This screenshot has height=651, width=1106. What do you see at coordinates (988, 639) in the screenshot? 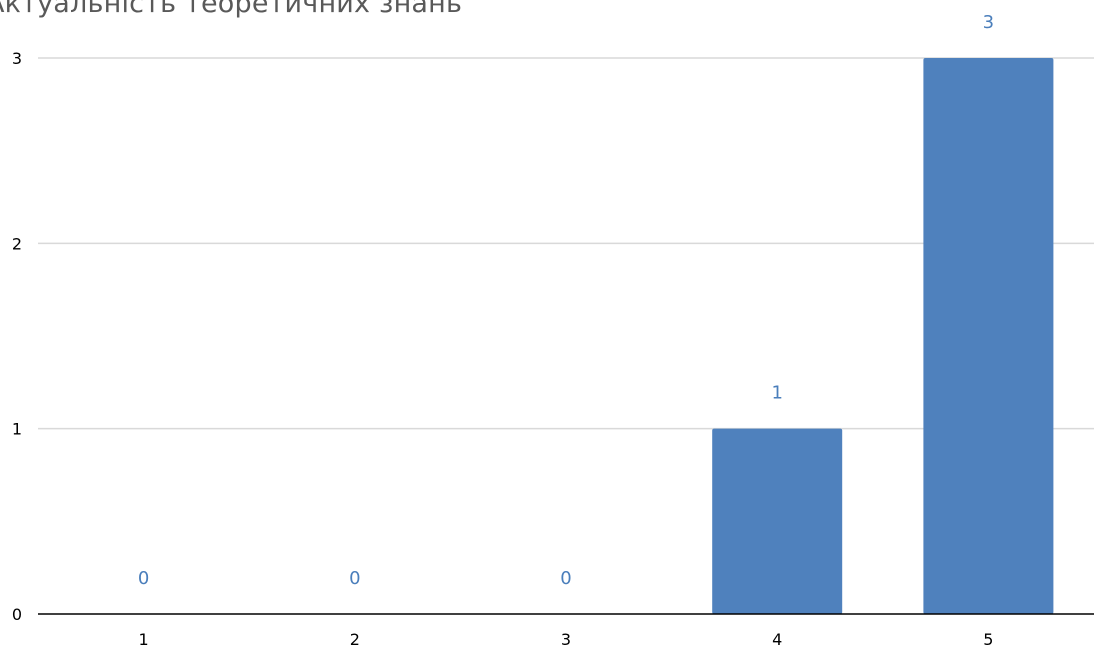
I see `x-tick-label: 5` at bounding box center [988, 639].